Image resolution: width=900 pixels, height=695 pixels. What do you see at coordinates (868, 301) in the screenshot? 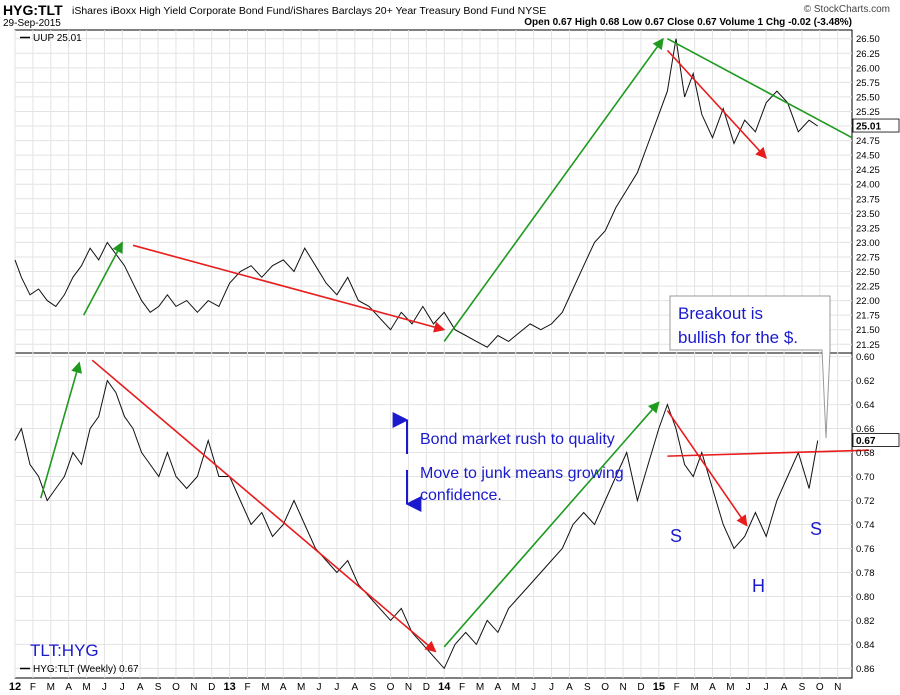
I see `y-tick-label: 22.00` at bounding box center [868, 301].